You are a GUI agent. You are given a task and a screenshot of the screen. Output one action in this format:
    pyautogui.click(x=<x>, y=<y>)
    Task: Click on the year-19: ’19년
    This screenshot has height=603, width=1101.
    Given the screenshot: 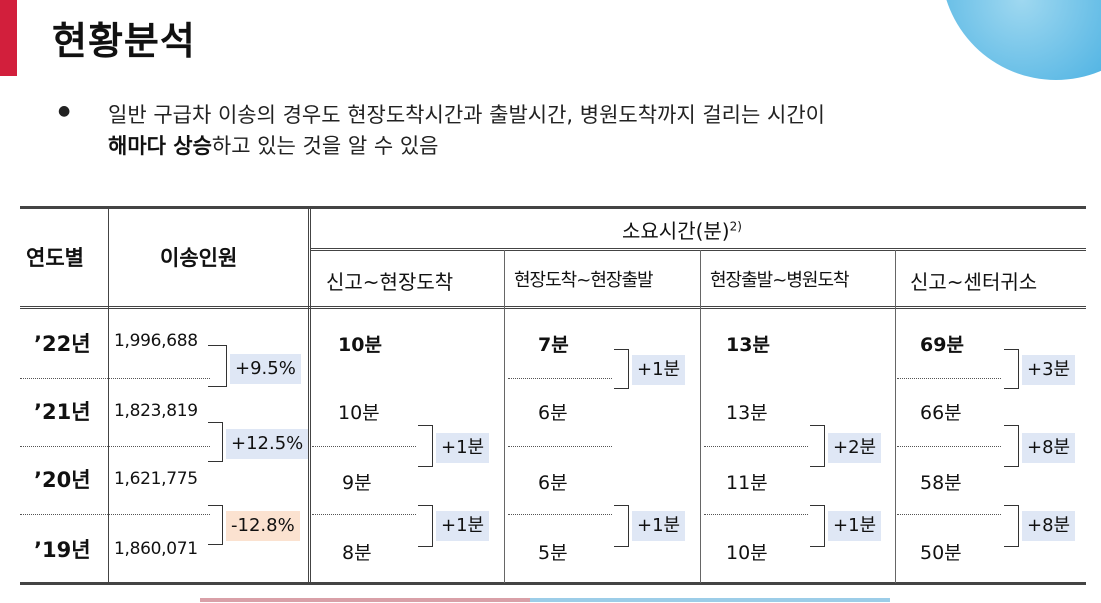 What is the action you would take?
    pyautogui.click(x=62, y=550)
    